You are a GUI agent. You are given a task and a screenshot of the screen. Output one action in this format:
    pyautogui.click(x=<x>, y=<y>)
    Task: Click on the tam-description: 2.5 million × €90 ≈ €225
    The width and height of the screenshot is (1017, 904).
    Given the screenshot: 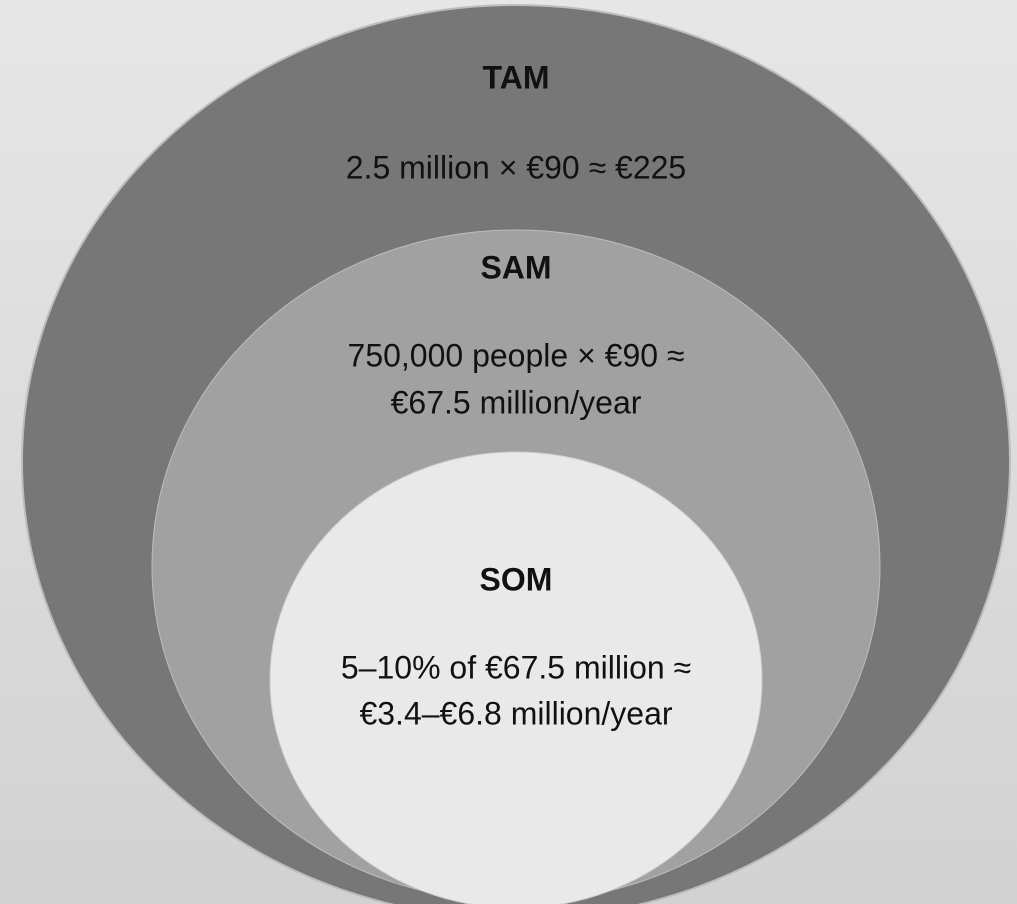 What is the action you would take?
    pyautogui.click(x=516, y=167)
    